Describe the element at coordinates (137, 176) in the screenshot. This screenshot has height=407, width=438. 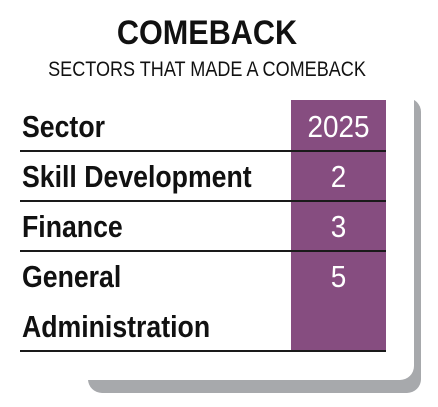
I see `row-label-skill-development: Skill Development` at that location.